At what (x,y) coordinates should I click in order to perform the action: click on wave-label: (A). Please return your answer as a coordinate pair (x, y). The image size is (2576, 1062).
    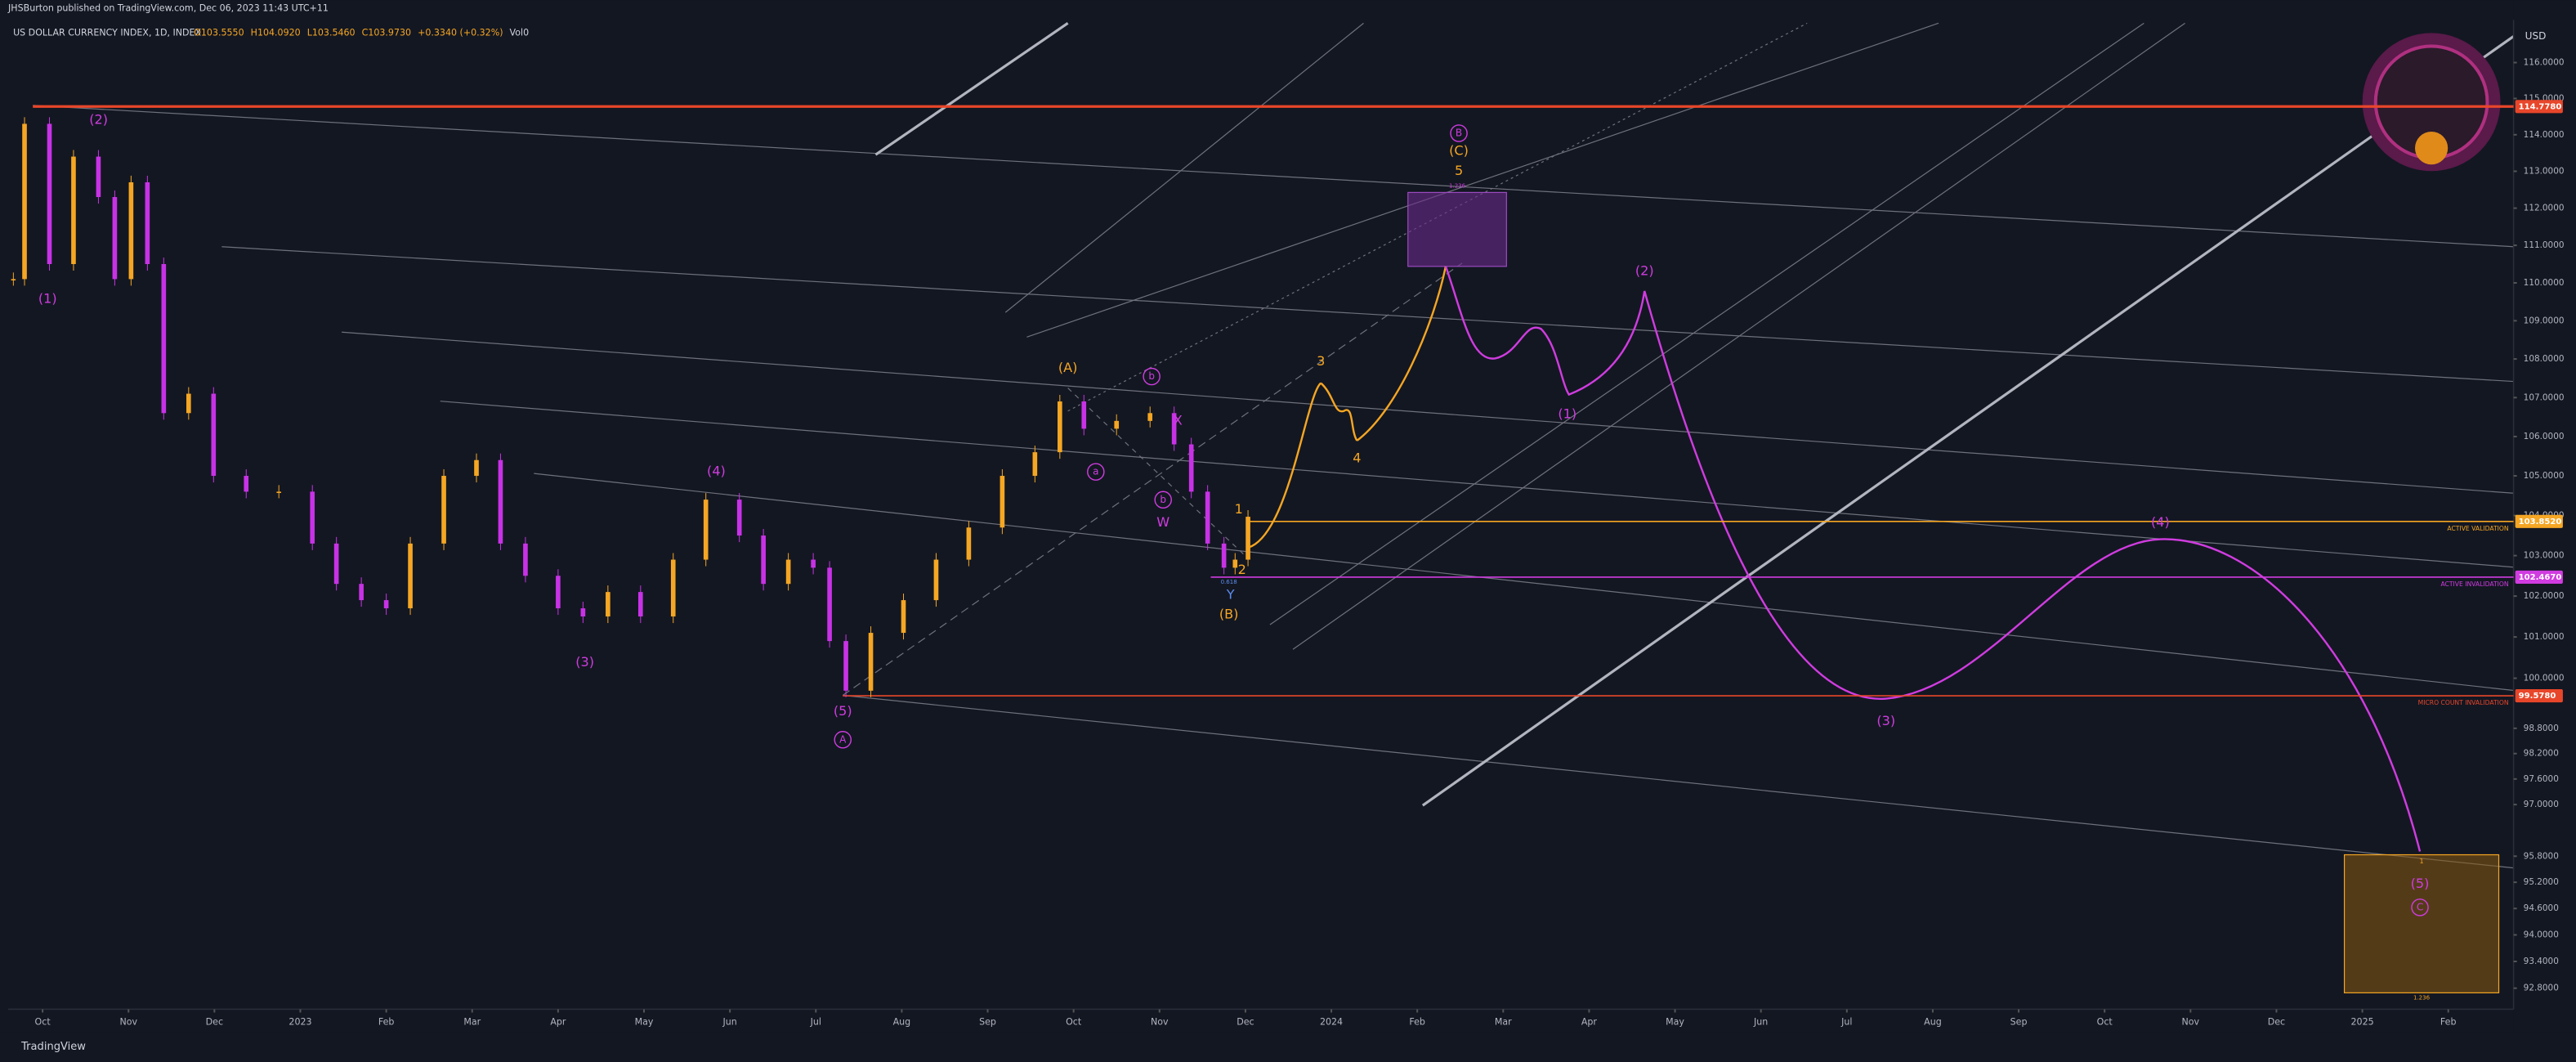
    Looking at the image, I should click on (1068, 367).